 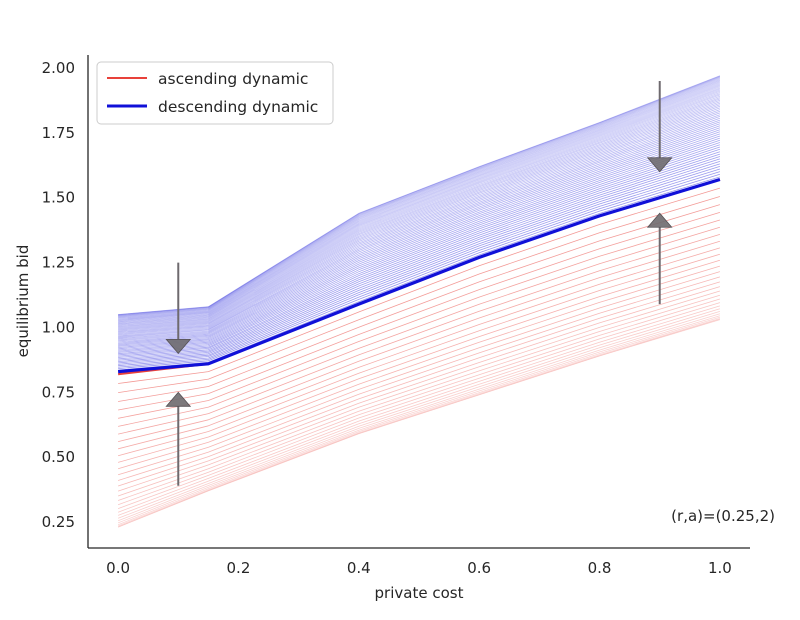 I want to click on x-tick-label: 1.0, so click(x=720, y=568).